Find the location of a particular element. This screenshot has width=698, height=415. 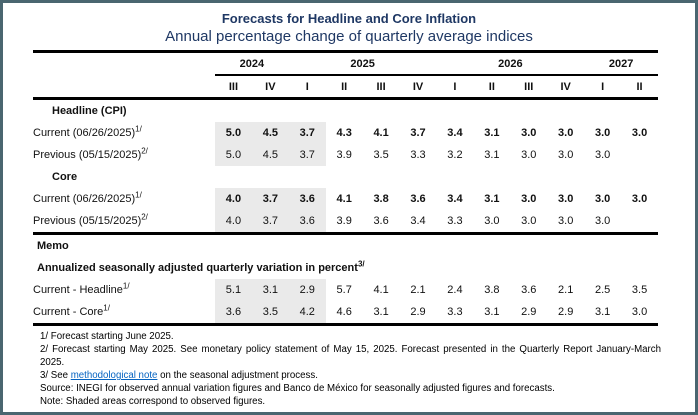

value-cell: 2.5 is located at coordinates (602, 290).